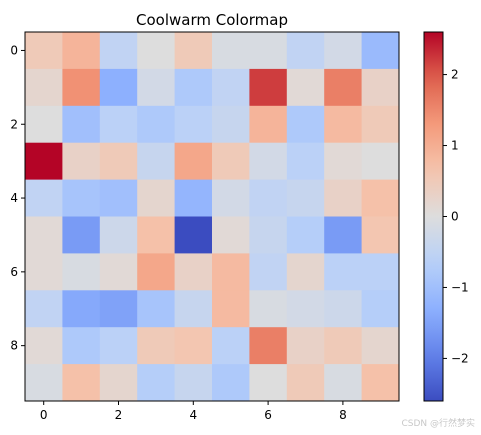 The height and width of the screenshot is (435, 481). I want to click on colorbar-tick-label-1: −1, so click(460, 287).